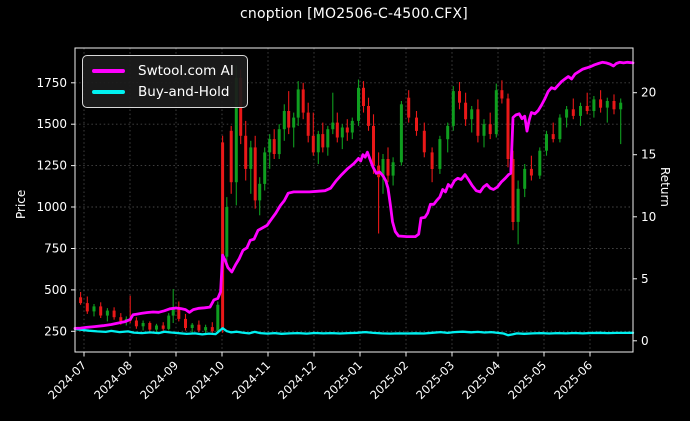  What do you see at coordinates (51, 124) in the screenshot?
I see `price-tick-label: 1500` at bounding box center [51, 124].